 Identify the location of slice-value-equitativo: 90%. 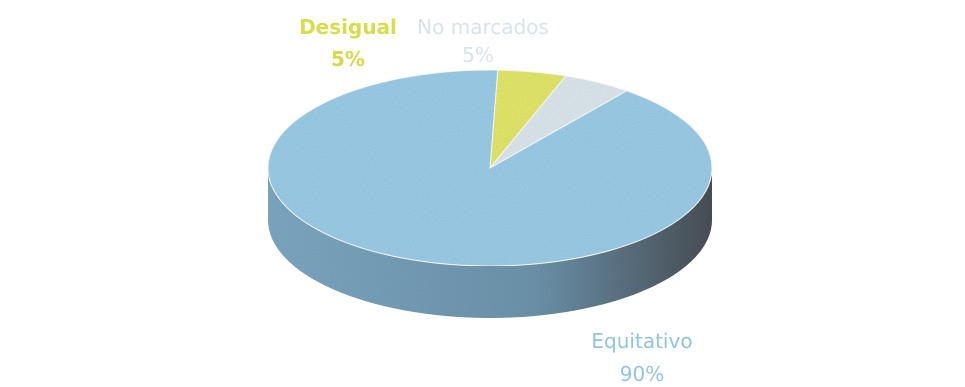
(642, 374).